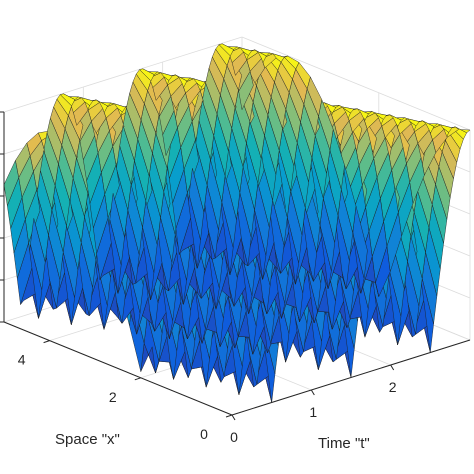  I want to click on x-tick-label: 0, so click(234, 437).